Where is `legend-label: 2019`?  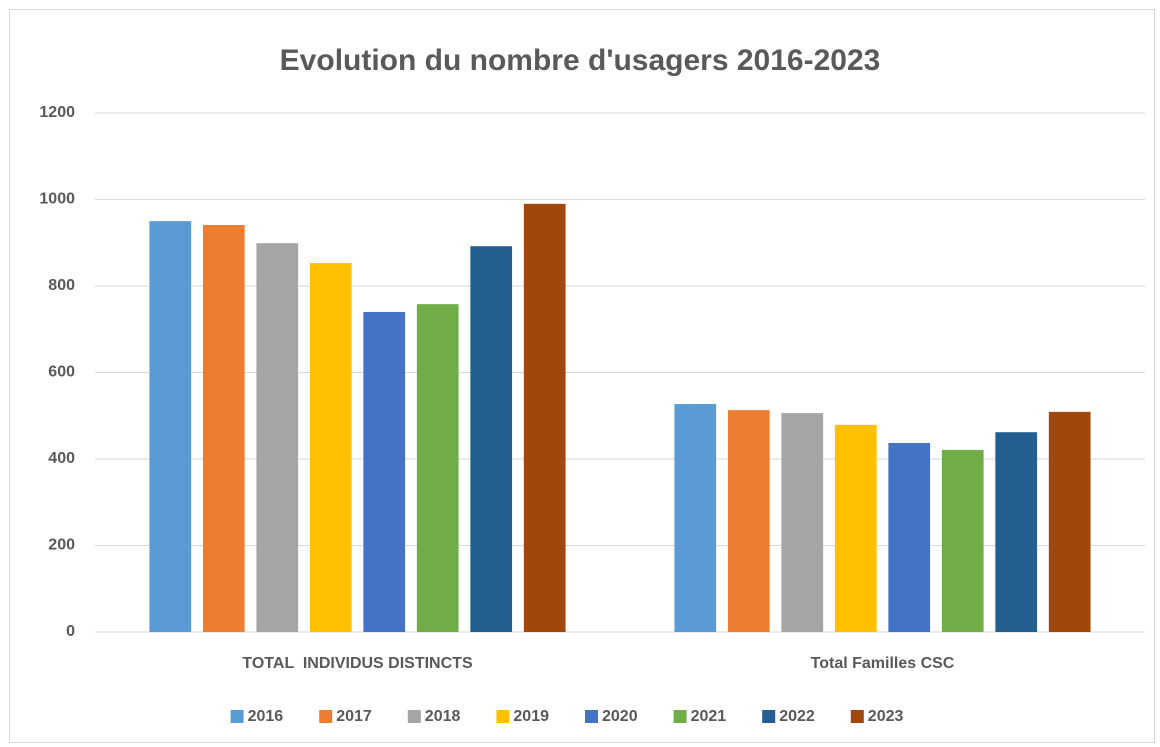 legend-label: 2019 is located at coordinates (531, 716).